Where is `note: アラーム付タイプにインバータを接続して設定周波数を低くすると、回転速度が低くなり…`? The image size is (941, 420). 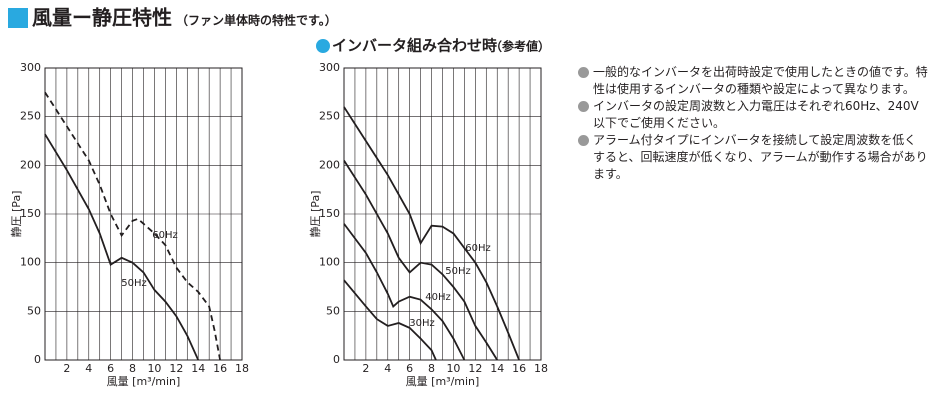 note: アラーム付タイプにインバータを接続して設定周波数を低くすると、回転速度が低くなり… is located at coordinates (753, 157).